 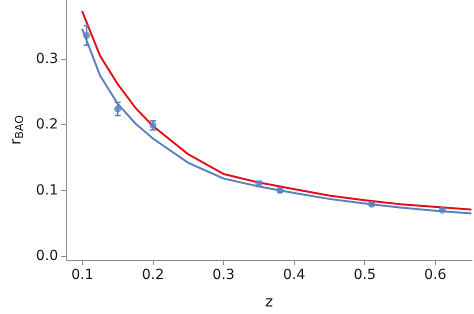 I want to click on y-tick-label: 0.1, so click(x=47, y=190).